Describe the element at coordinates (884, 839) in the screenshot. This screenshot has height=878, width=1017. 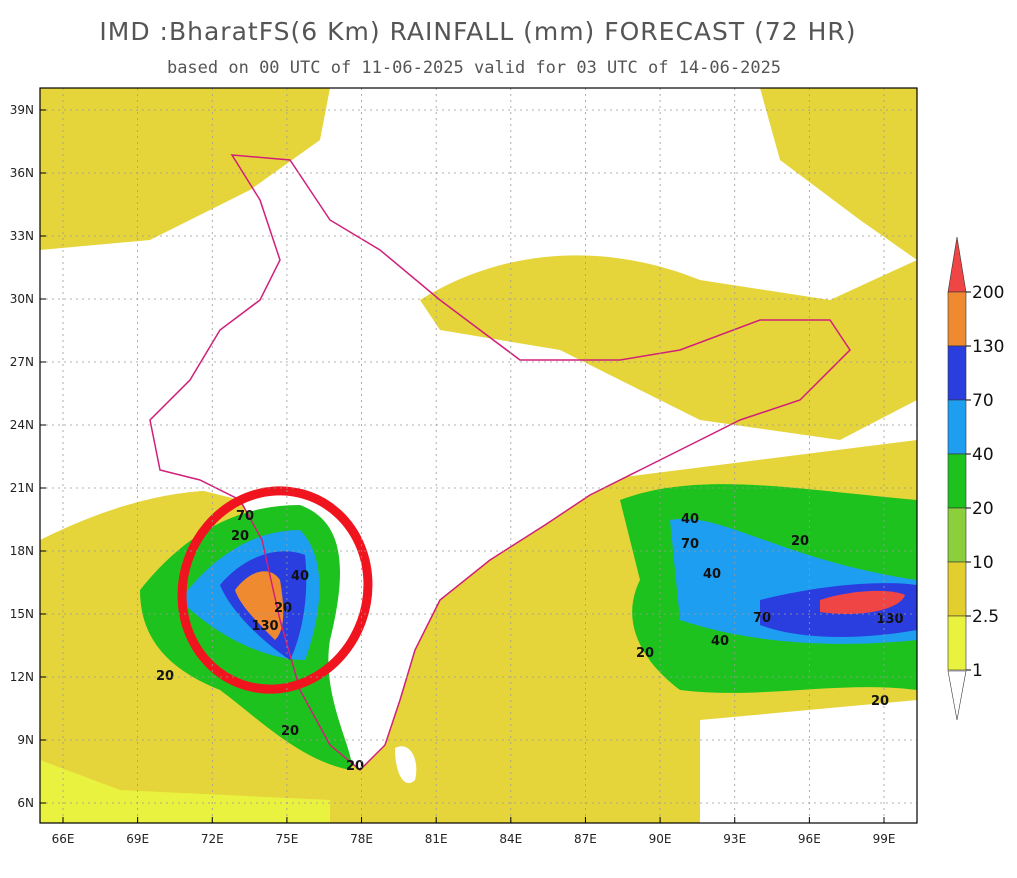
I see `lon-label: 99E` at that location.